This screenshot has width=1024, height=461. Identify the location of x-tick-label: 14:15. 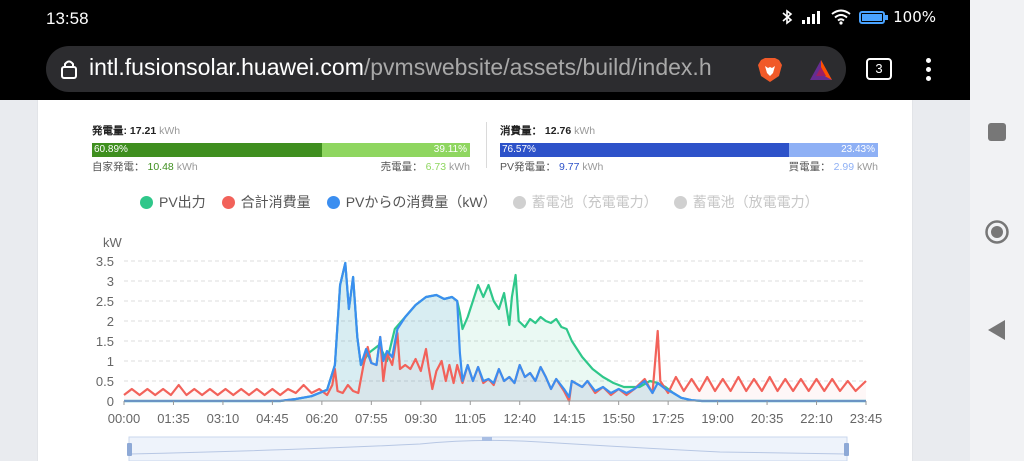
(569, 418).